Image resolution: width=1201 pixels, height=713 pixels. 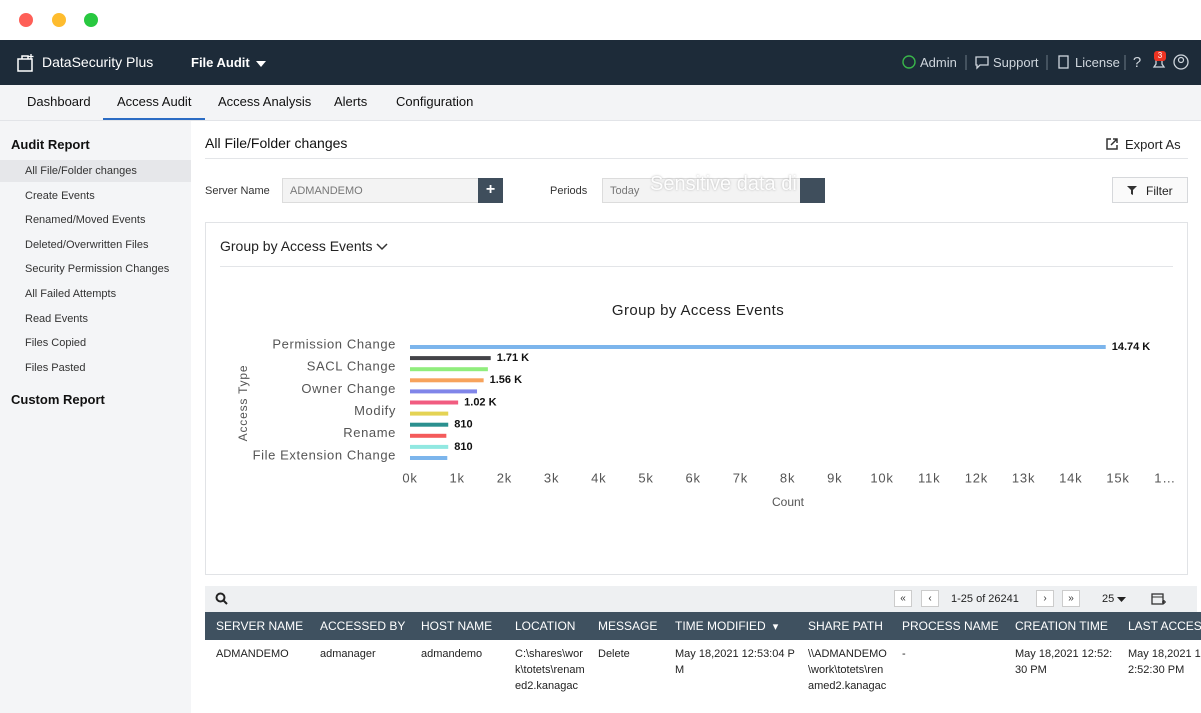 What do you see at coordinates (237, 191) in the screenshot?
I see `server-label: Server Name` at bounding box center [237, 191].